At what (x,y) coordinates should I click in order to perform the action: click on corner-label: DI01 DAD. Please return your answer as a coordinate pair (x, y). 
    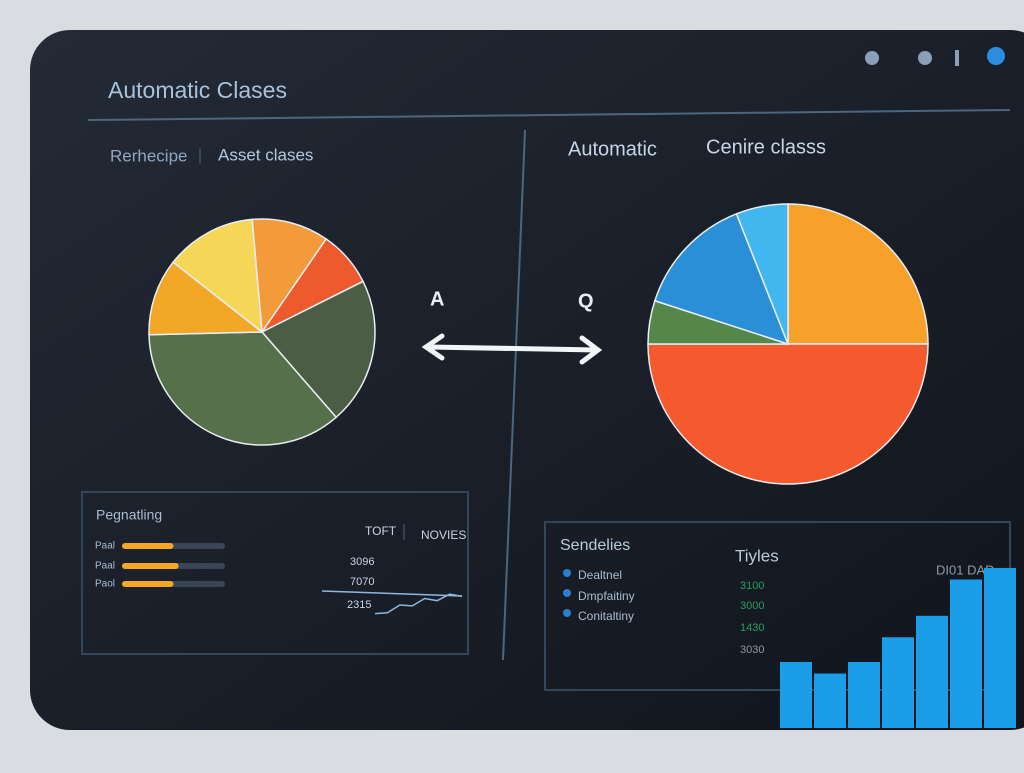
    Looking at the image, I should click on (965, 569).